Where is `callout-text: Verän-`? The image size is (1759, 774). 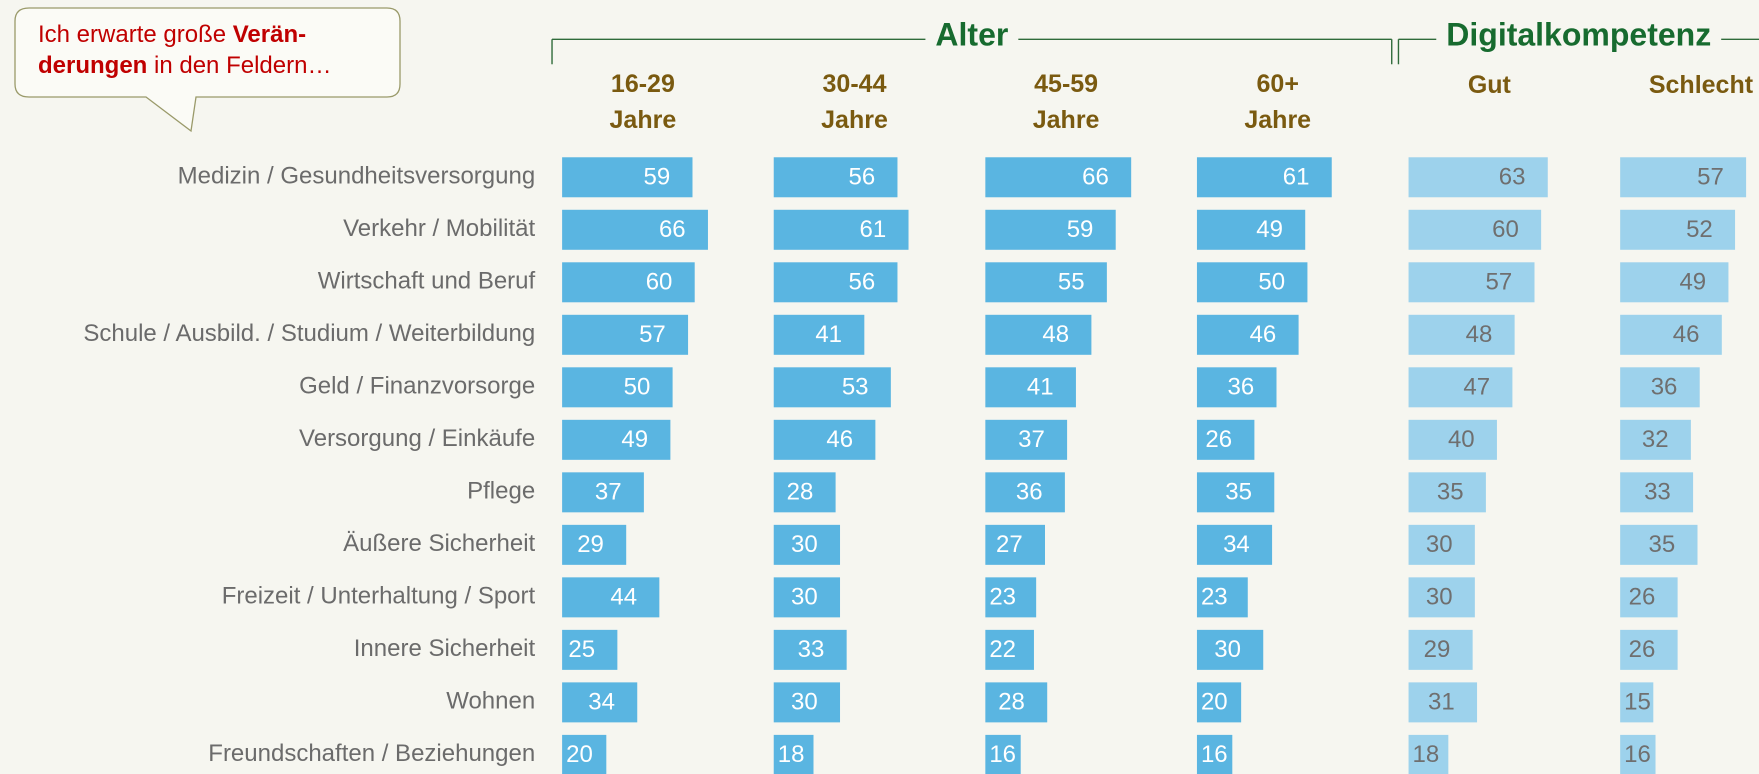
callout-text: Verän- is located at coordinates (269, 34).